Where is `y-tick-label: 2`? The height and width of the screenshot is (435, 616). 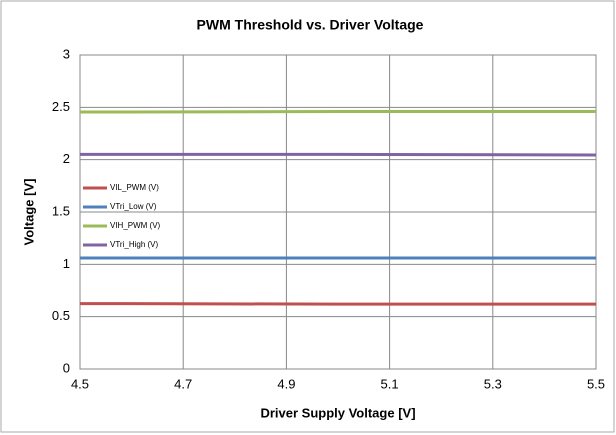 y-tick-label: 2 is located at coordinates (66, 158).